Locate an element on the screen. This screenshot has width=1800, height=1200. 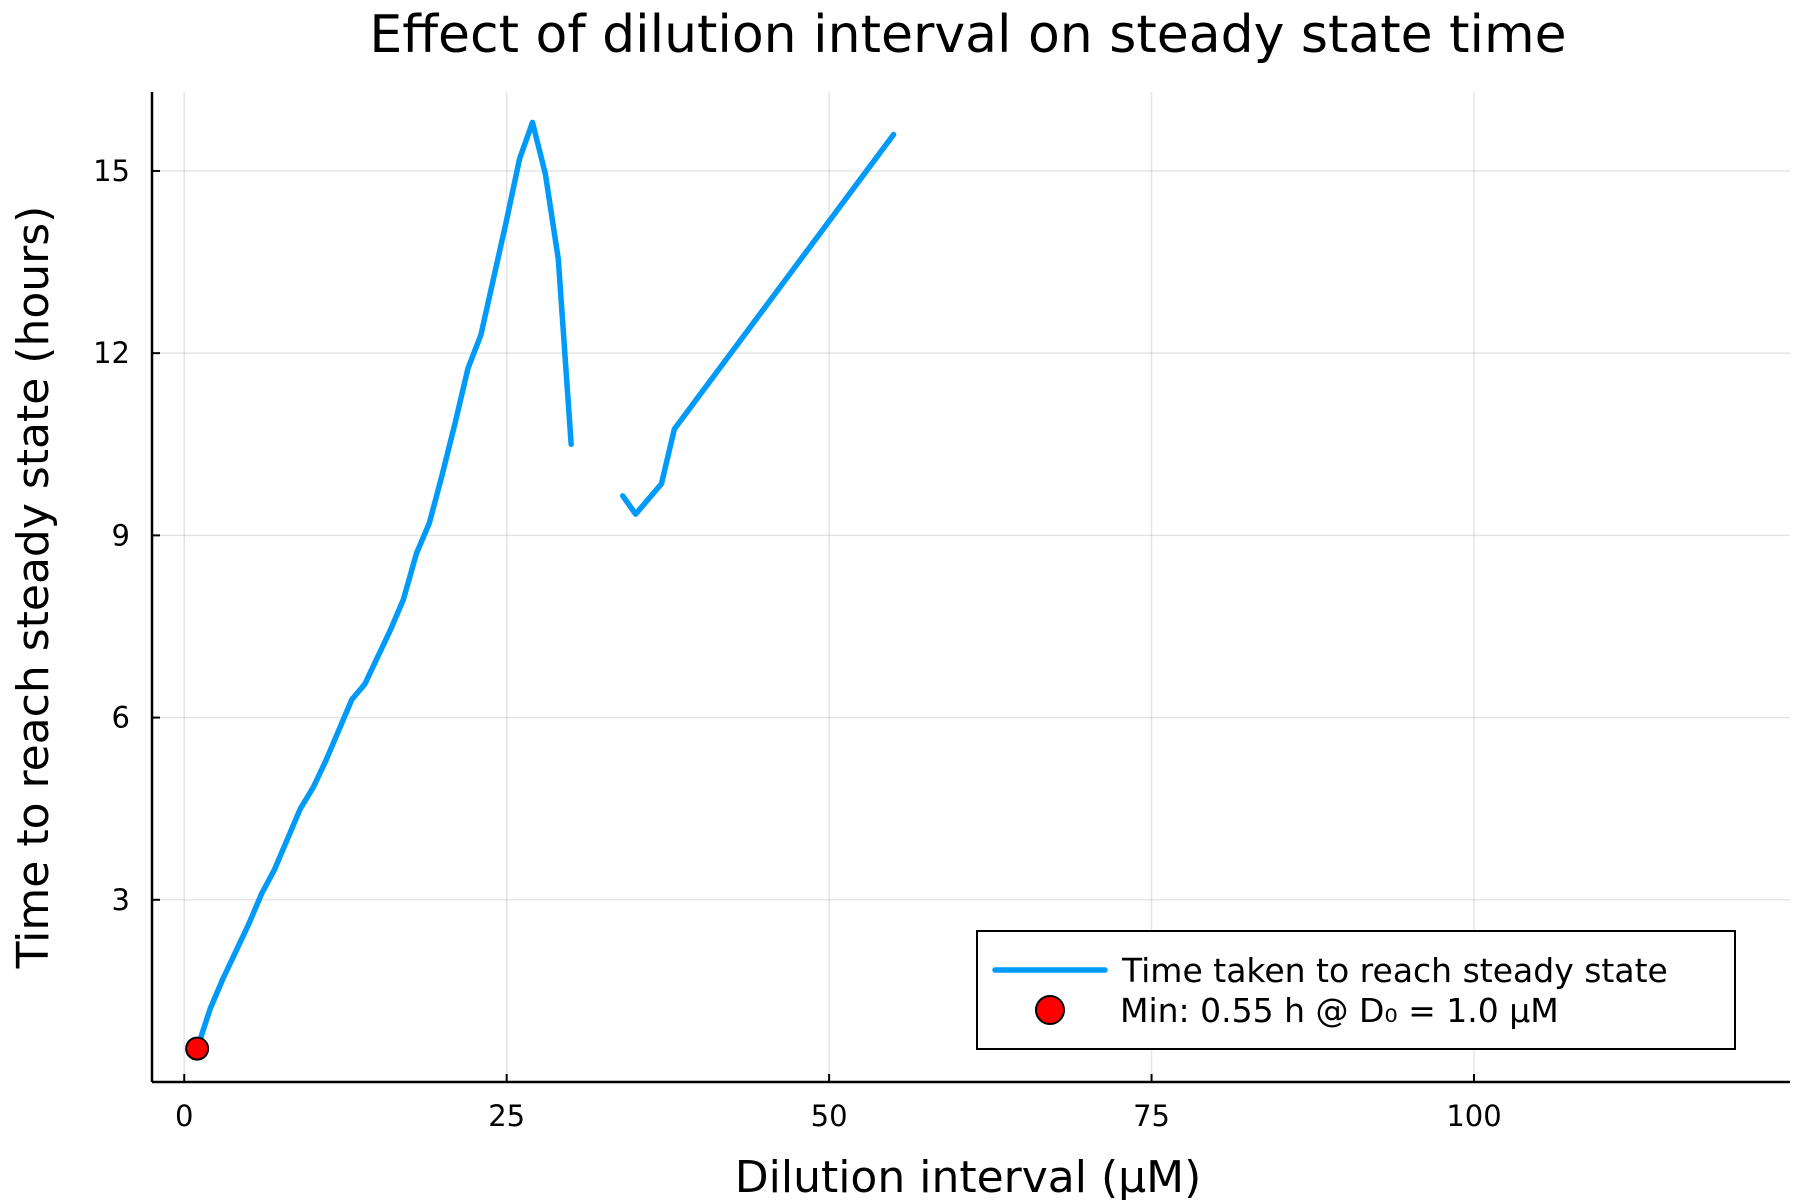
x-tick-label: 25 is located at coordinates (506, 1116).